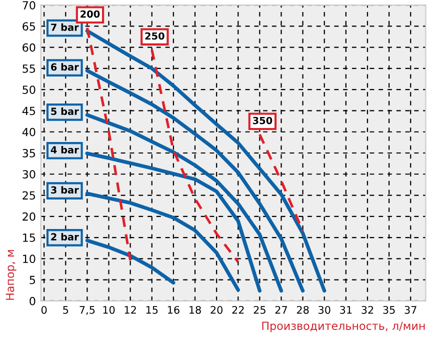 This screenshot has height=340, width=430. What do you see at coordinates (29, 90) in the screenshot?
I see `y-tick-label: 50` at bounding box center [29, 90].